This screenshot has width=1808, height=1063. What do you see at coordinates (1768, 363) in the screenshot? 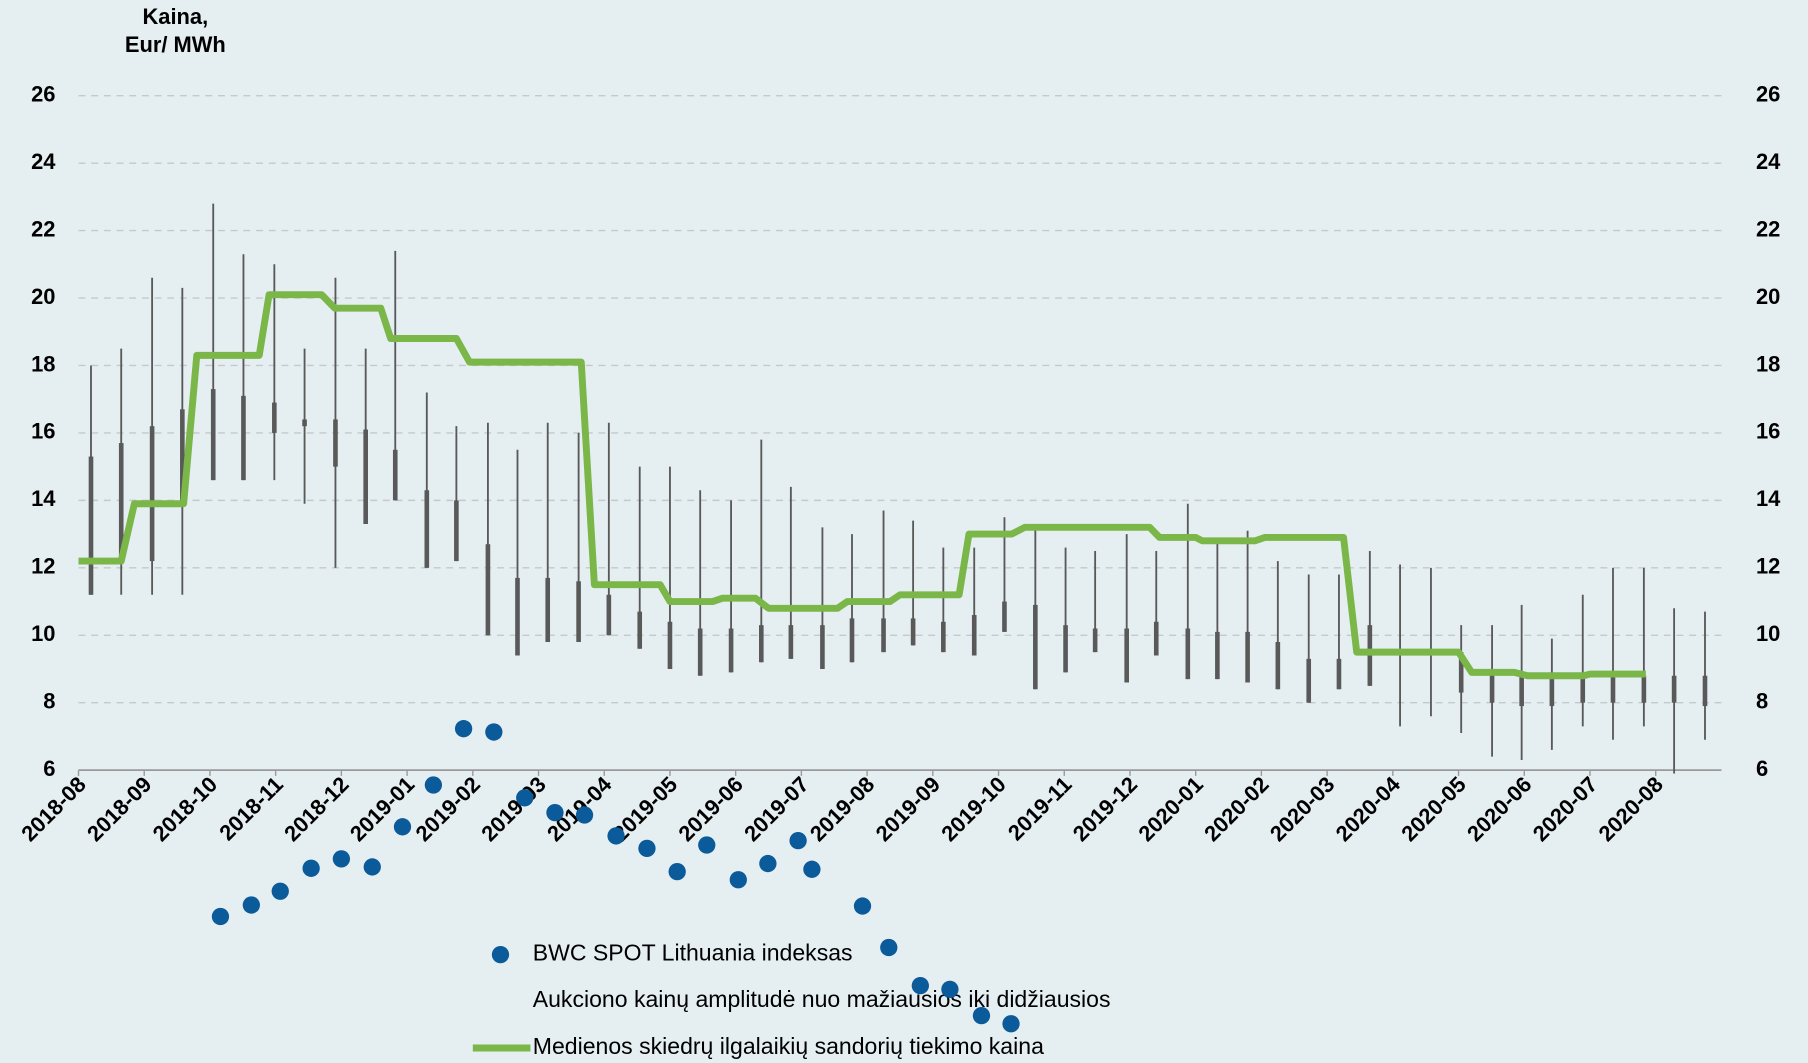
I see `y2-tick-label: 18` at bounding box center [1768, 363].